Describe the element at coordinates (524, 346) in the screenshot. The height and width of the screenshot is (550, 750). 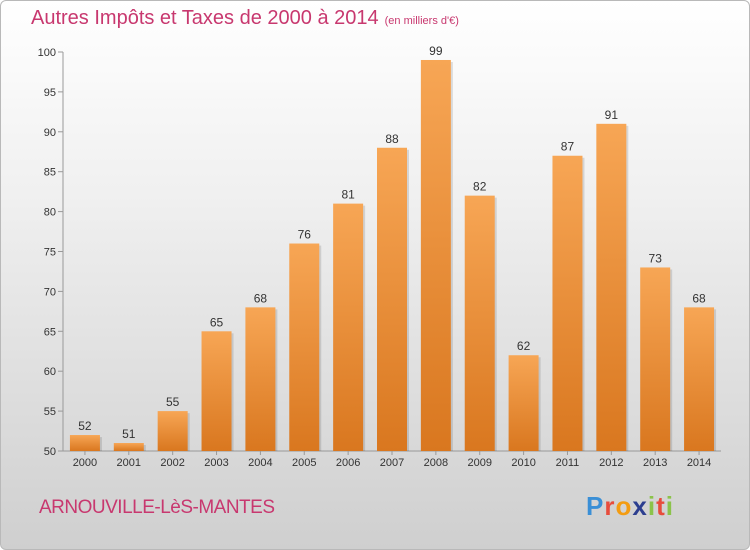
I see `bar-value-label: 62` at that location.